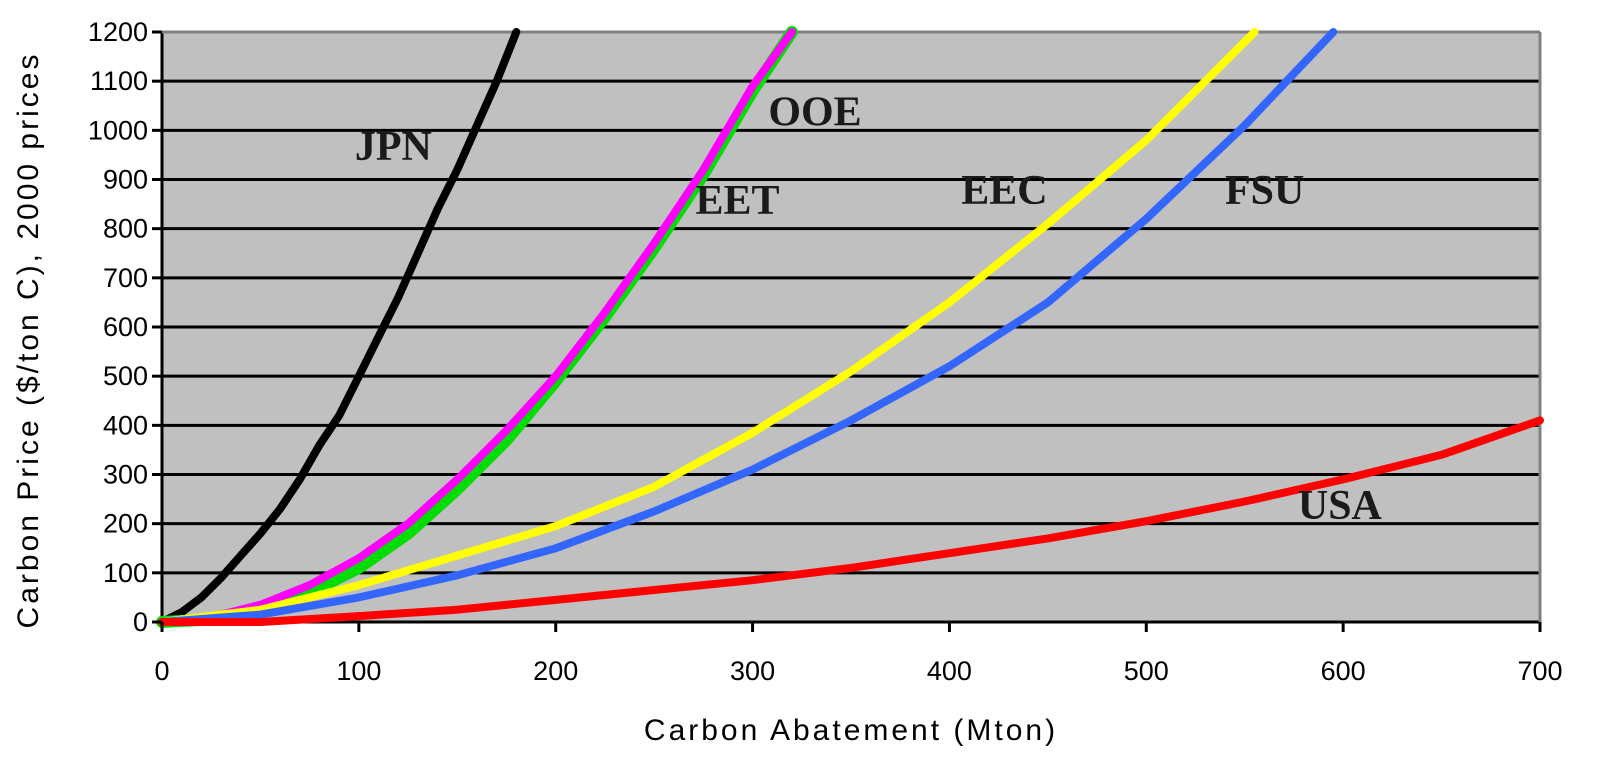  I want to click on y-tick-label: 800, so click(125, 229).